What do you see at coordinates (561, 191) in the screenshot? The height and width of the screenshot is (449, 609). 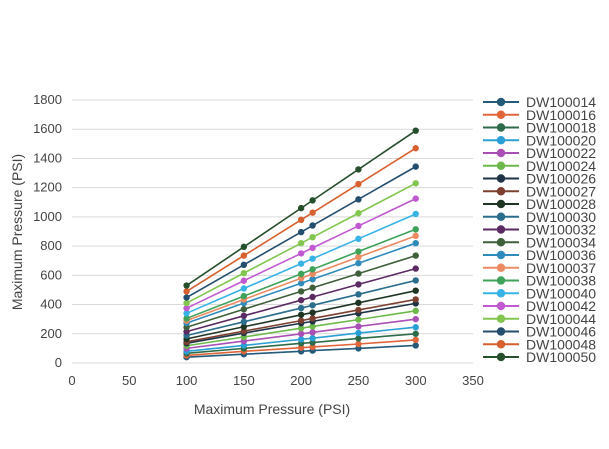 I see `legend-label: DW100027` at bounding box center [561, 191].